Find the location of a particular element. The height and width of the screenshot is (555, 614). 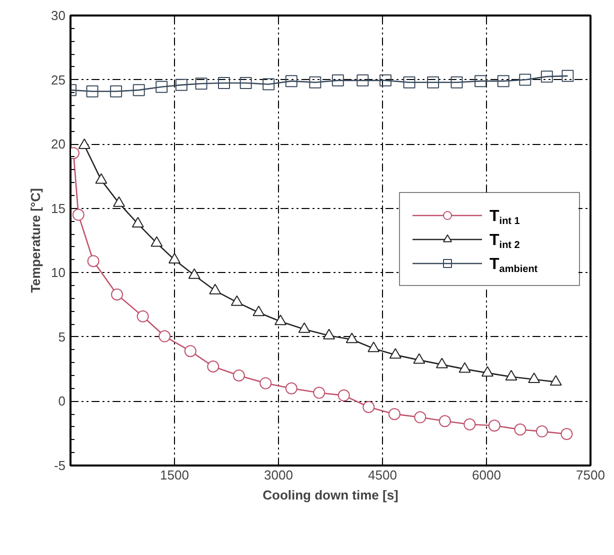

y-tick-label: 15 is located at coordinates (58, 208).